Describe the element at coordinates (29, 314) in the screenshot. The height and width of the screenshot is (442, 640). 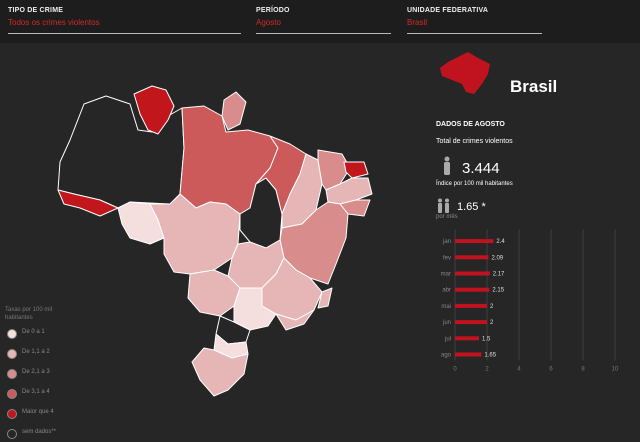
I see `legend-title: Taxas por 100 mil habitantes` at that location.